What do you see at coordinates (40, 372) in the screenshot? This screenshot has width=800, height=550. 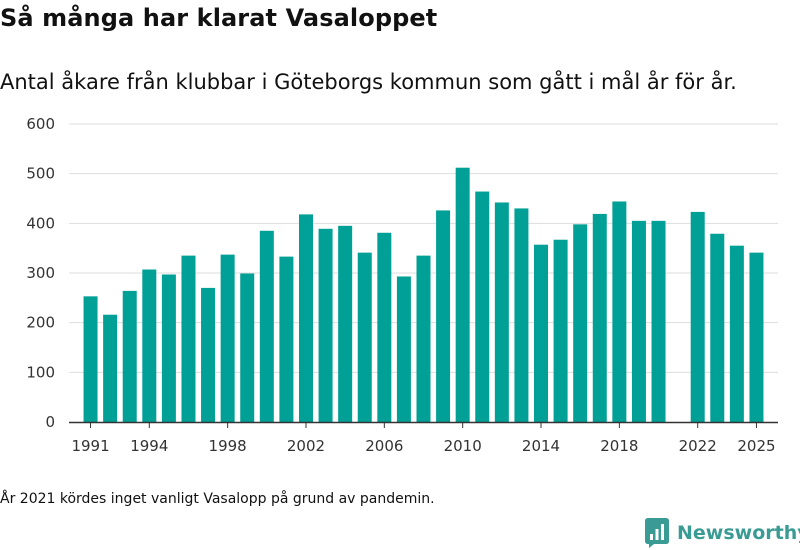 I see `y-tick-label: 100` at bounding box center [40, 372].